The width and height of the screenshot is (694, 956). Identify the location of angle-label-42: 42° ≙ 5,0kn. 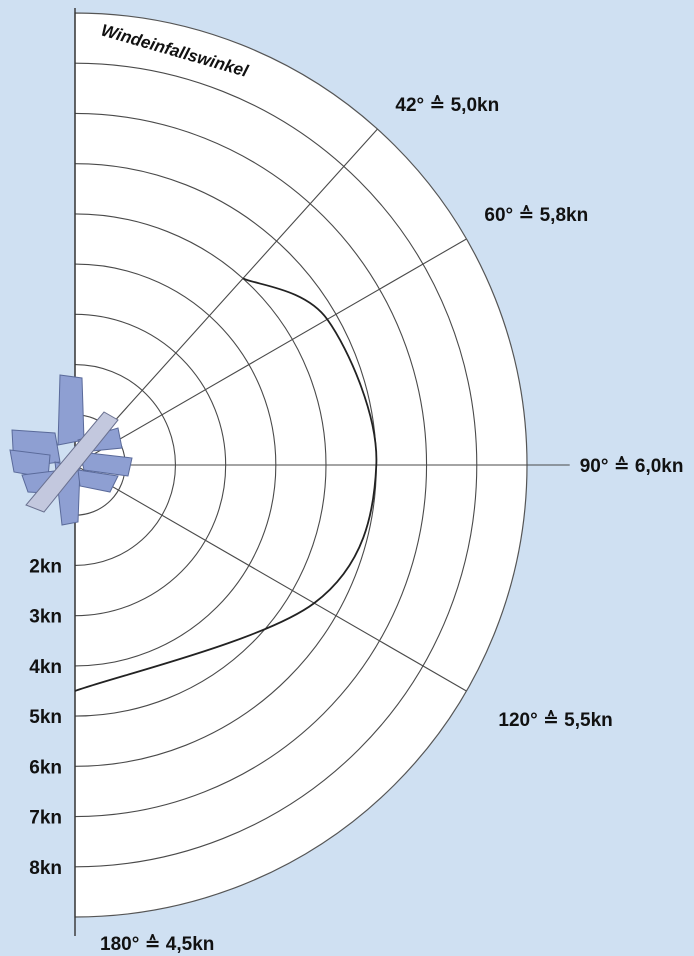
(447, 105).